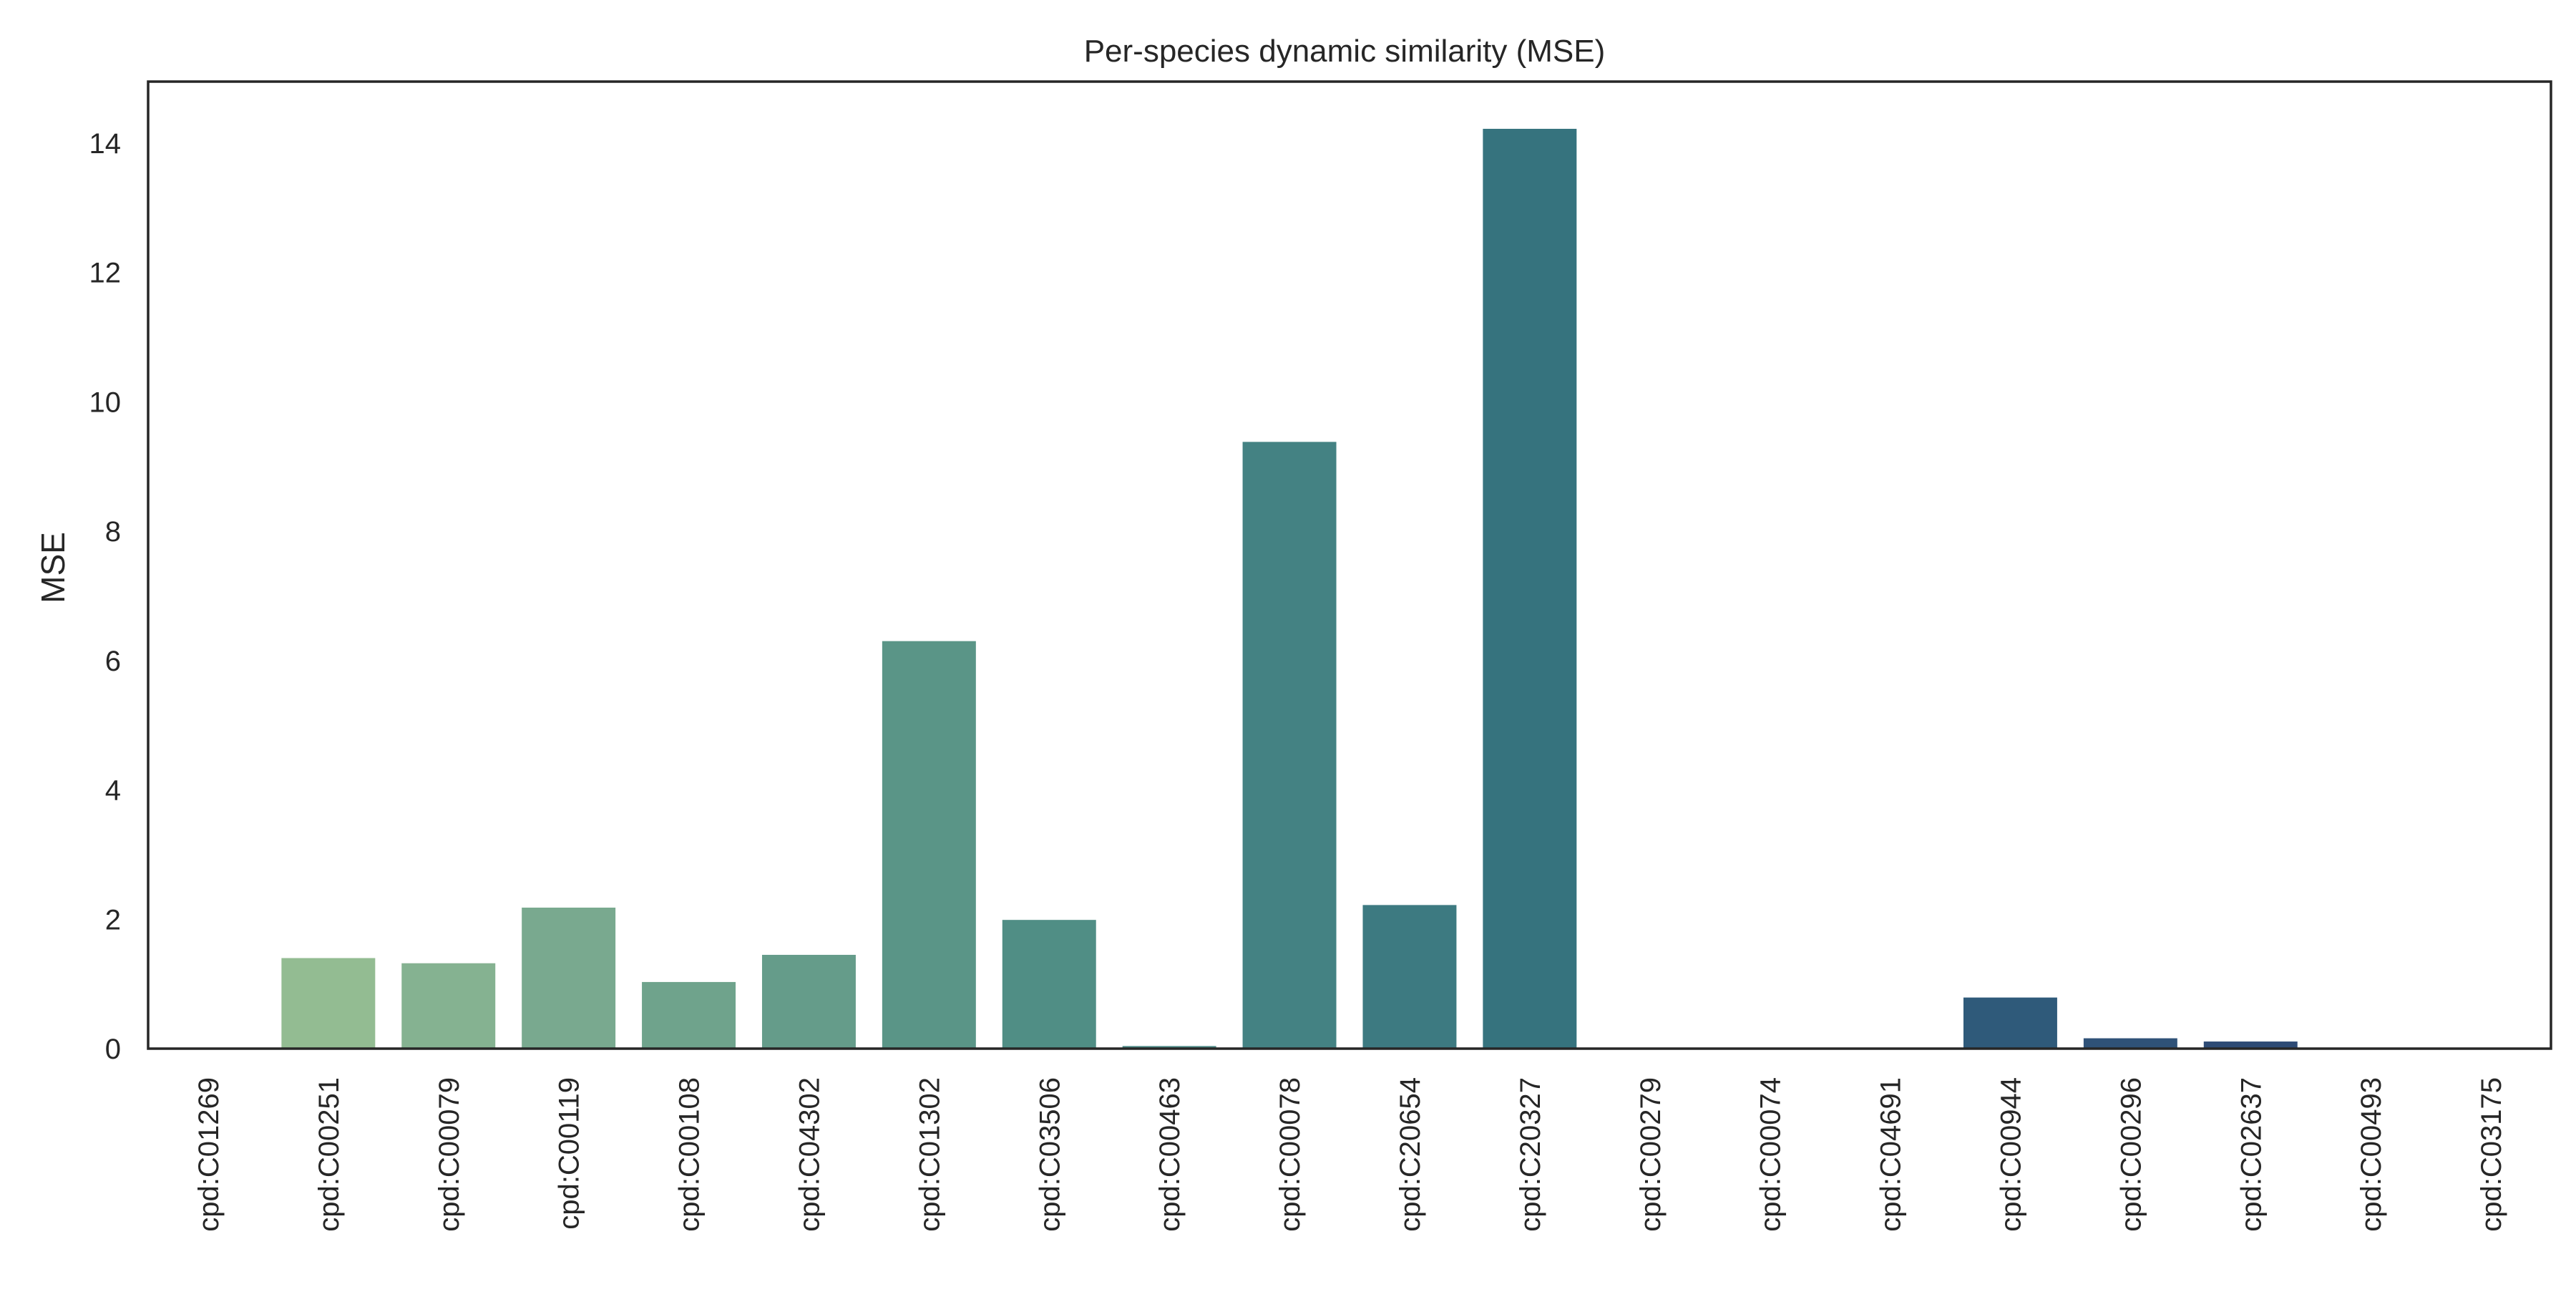 The image size is (2576, 1292). I want to click on bar-cpd-c00944, so click(2010, 1023).